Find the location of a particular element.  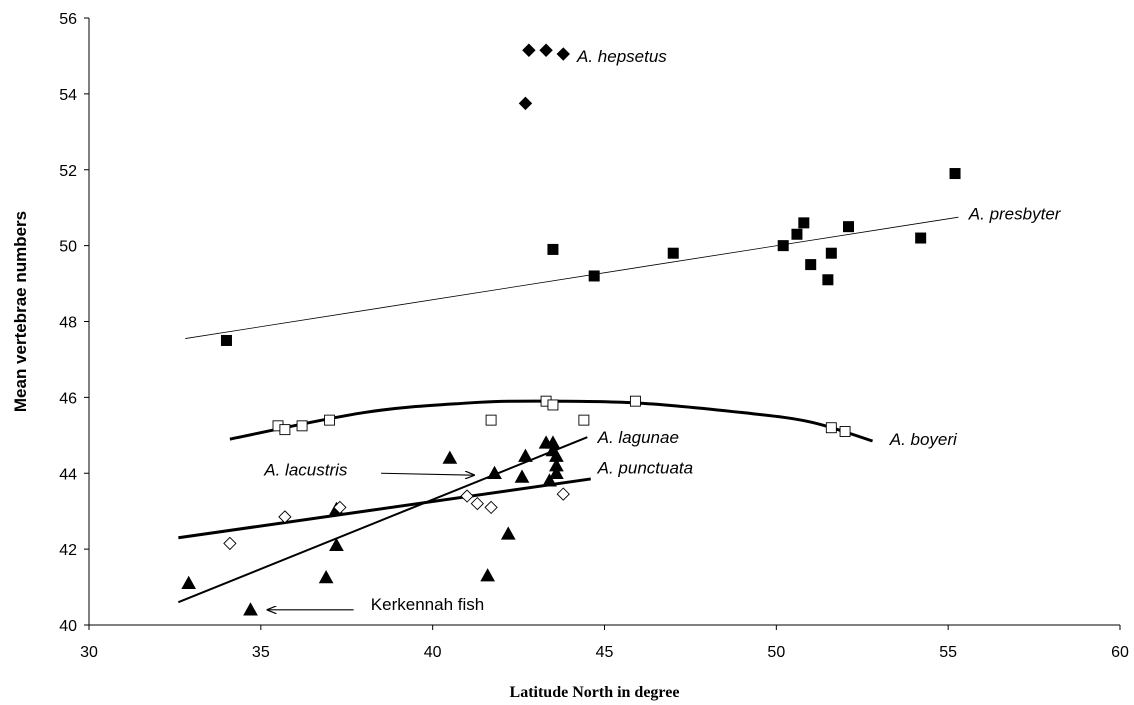

x-tick-label: 30 is located at coordinates (89, 652).